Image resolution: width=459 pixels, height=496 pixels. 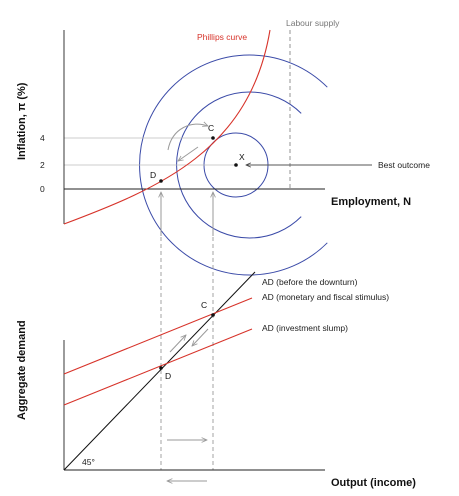 I want to click on point-x-marker, so click(x=236, y=165).